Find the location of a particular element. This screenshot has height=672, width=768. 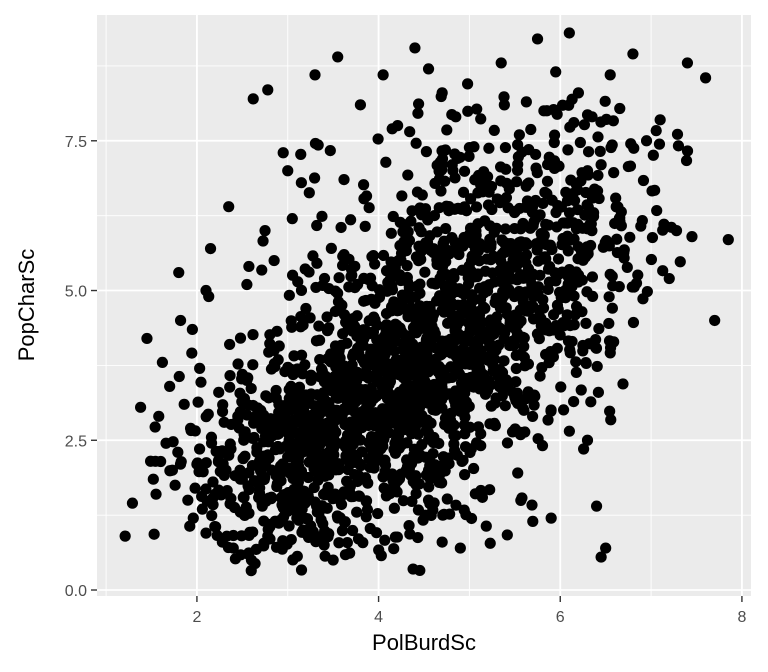

y-tick-label: 5.0 is located at coordinates (76, 292).